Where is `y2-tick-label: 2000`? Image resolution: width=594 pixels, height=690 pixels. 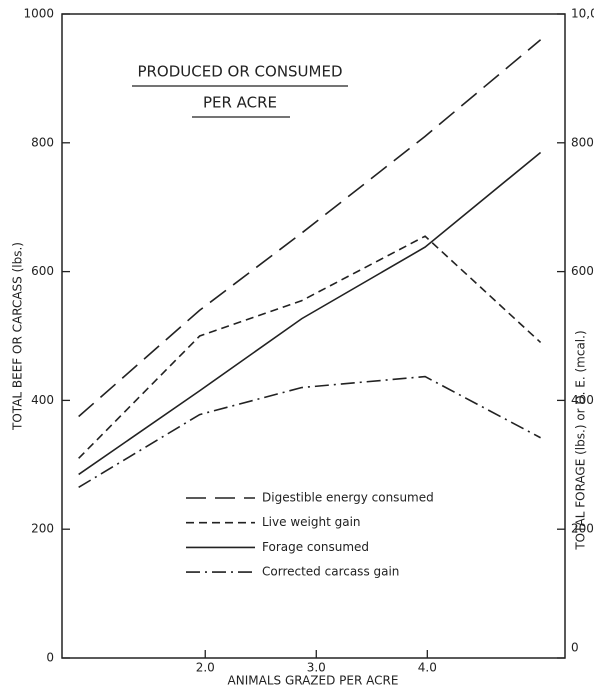 y2-tick-label: 2000 is located at coordinates (582, 529).